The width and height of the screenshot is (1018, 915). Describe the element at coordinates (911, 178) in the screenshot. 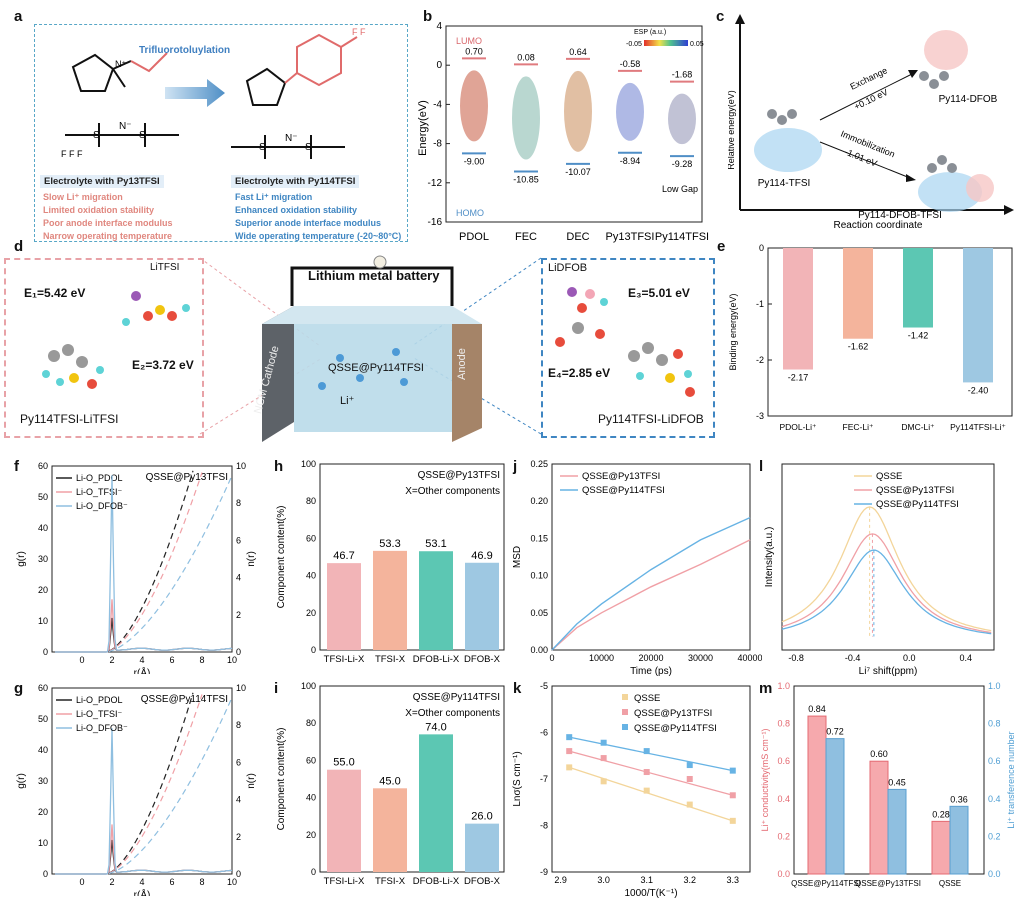

I see `immob-arrow-icon` at that location.